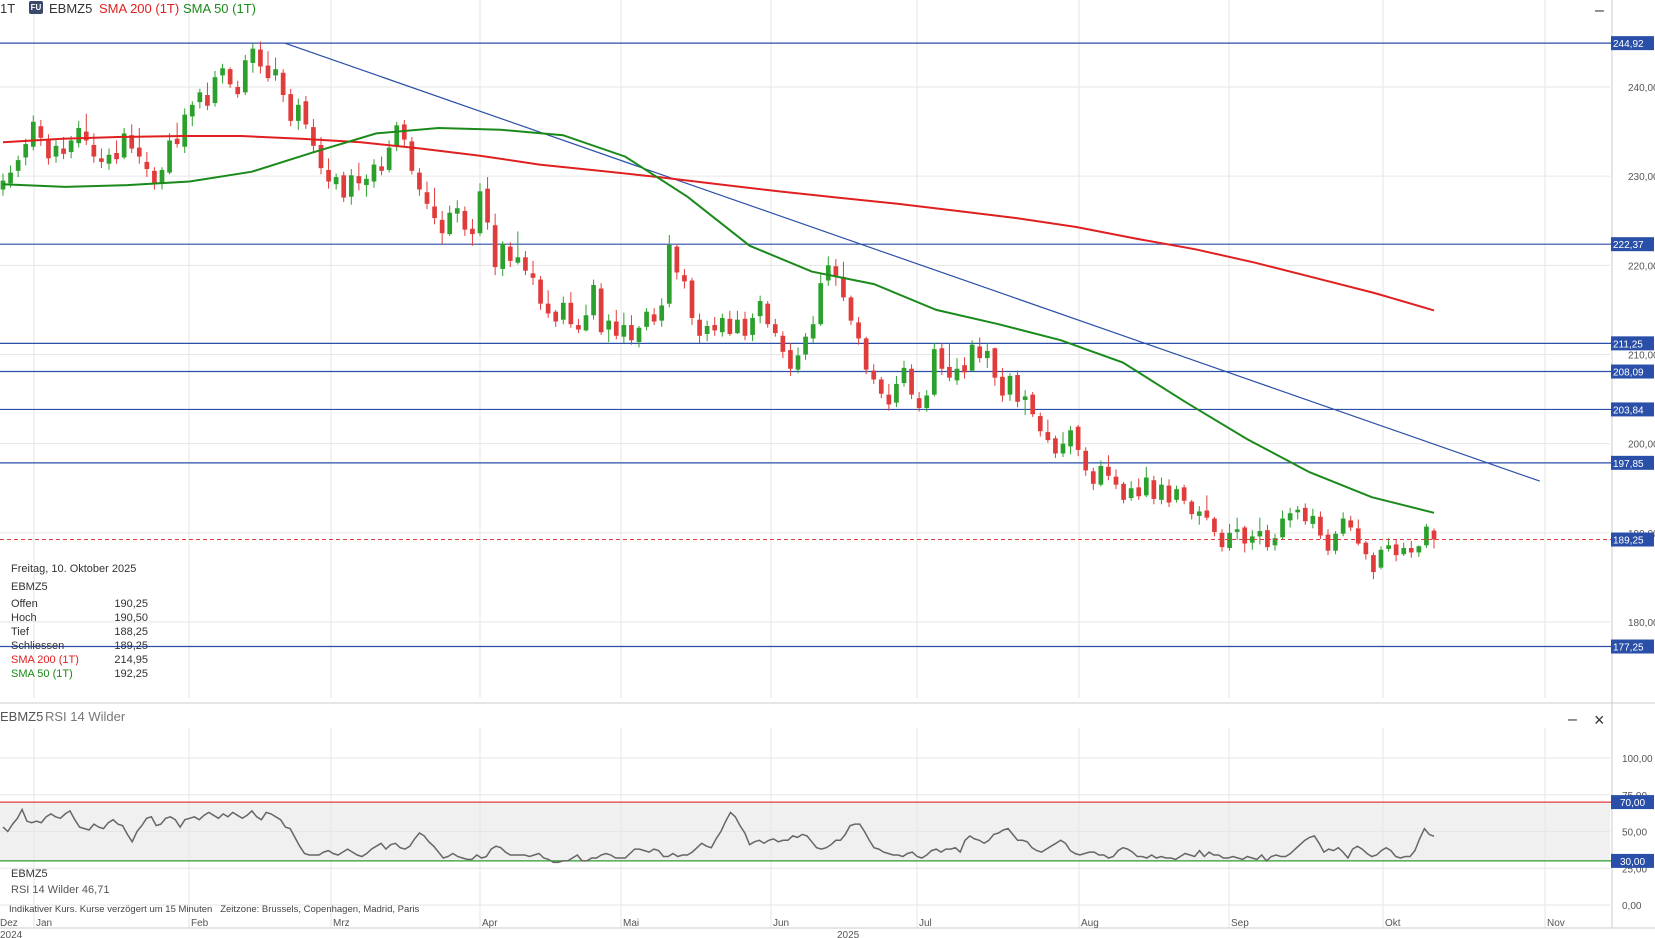  I want to click on info-row-sma50: SMA 50 (1T) 192,25, so click(79, 674).